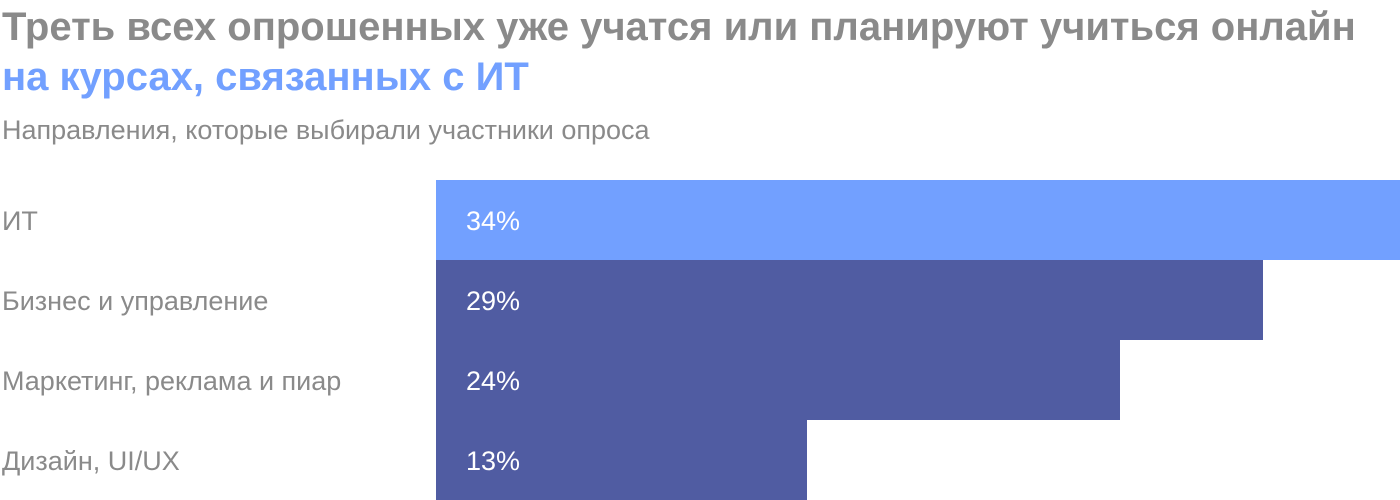  Describe the element at coordinates (20, 221) in the screenshot. I see `category-label: ИТ` at that location.